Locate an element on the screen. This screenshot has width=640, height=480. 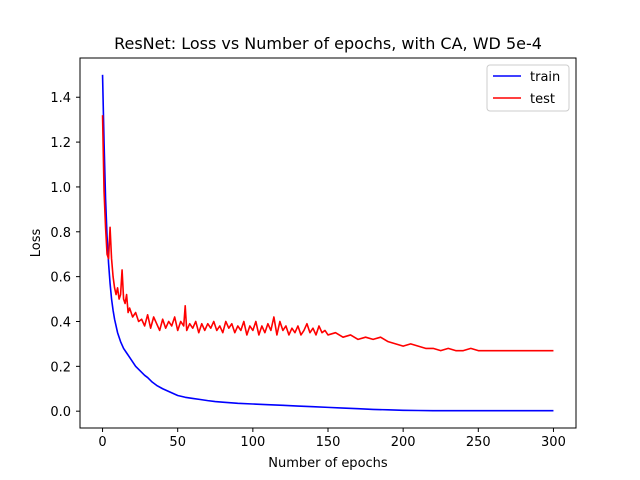
y-tick-label: 0.0 is located at coordinates (60, 412).